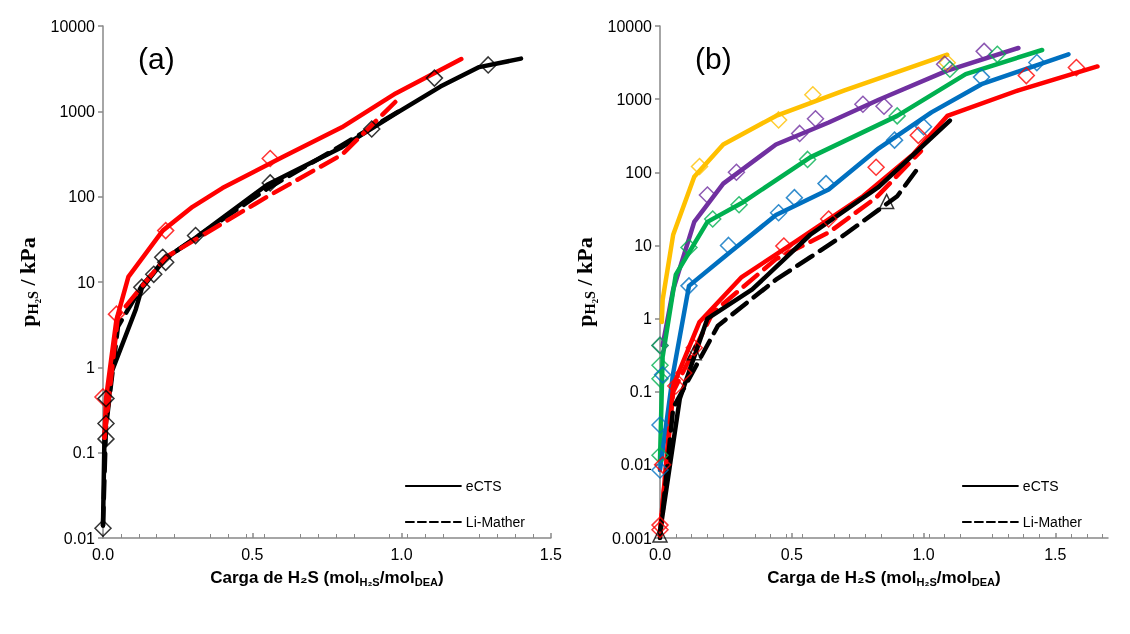 The height and width of the screenshot is (634, 1130). What do you see at coordinates (632, 538) in the screenshot?
I see `y-tick-label: 0.001` at bounding box center [632, 538].